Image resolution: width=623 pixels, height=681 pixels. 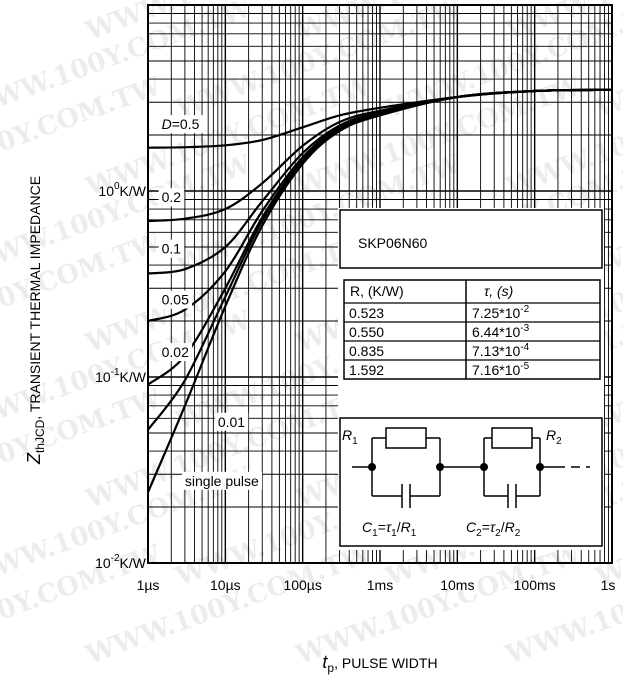 What do you see at coordinates (392, 243) in the screenshot?
I see `part-number: SKP06N60` at bounding box center [392, 243].